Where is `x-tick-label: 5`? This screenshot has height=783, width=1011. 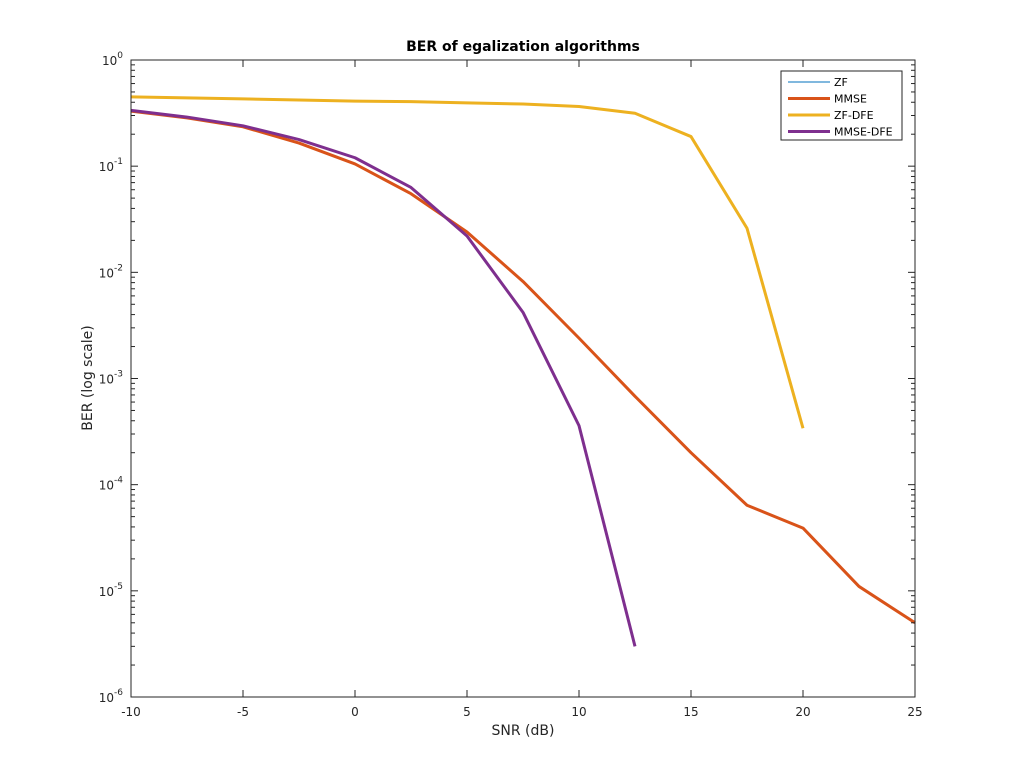 x-tick-label: 5 is located at coordinates (467, 712).